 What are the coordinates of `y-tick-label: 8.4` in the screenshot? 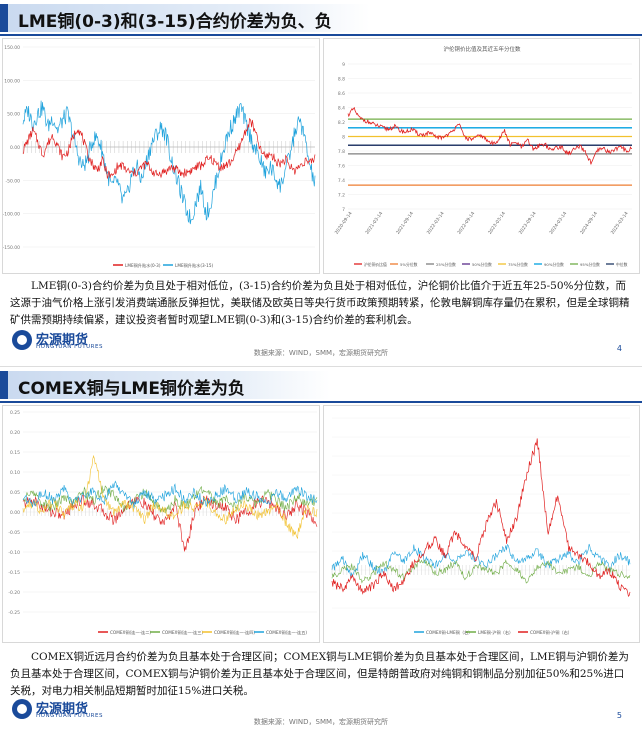 It's located at (341, 109).